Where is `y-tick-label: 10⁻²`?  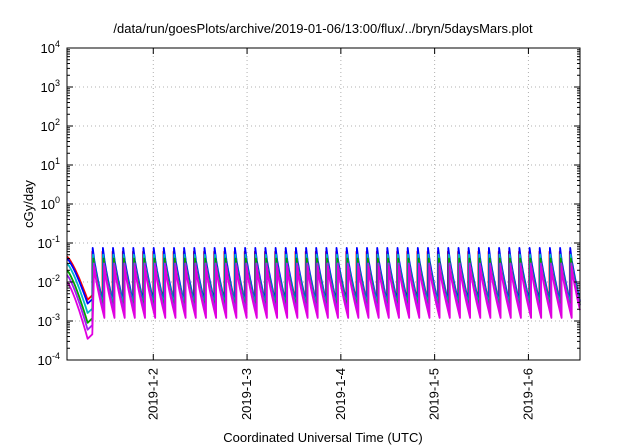
y-tick-label: 10⁻² is located at coordinates (49, 281).